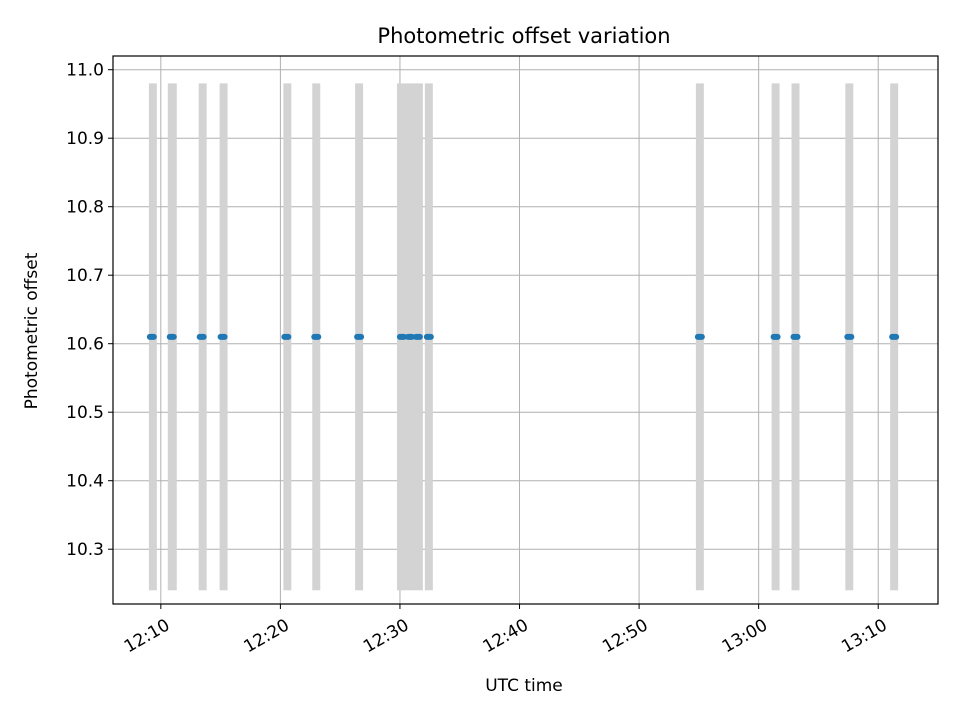  I want to click on data-points, so click(523, 336).